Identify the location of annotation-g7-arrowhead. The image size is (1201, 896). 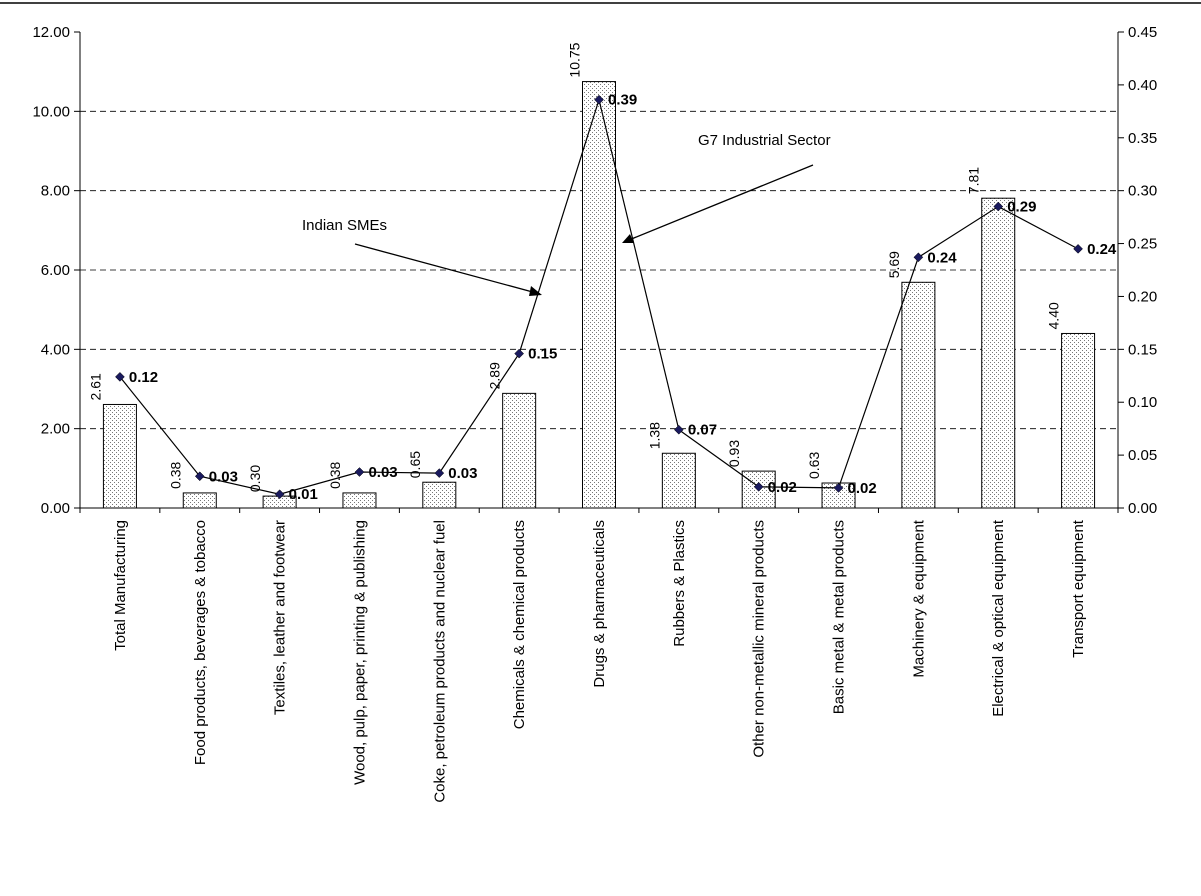
(628, 238).